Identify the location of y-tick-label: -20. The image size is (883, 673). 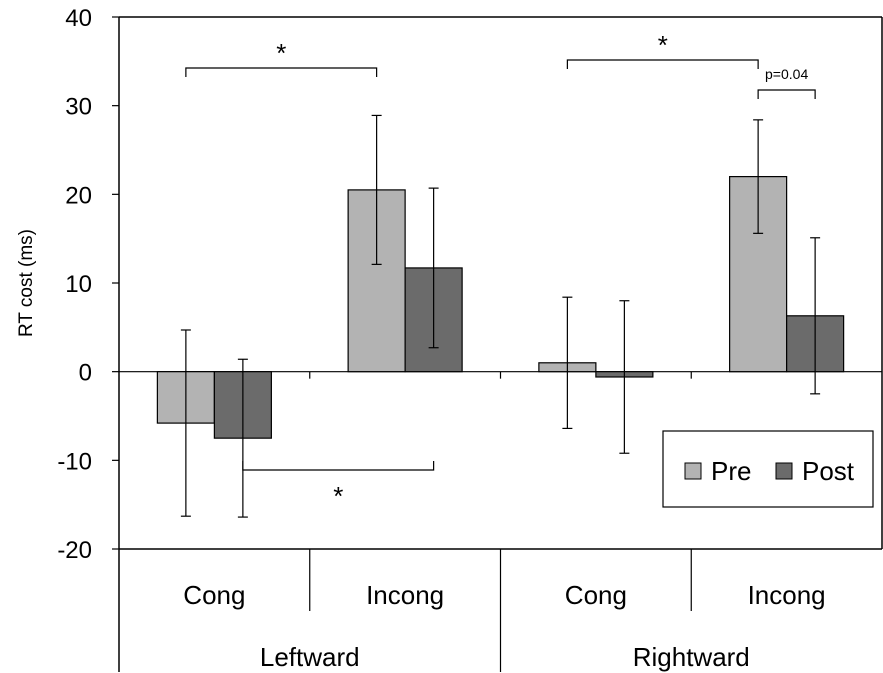
(74, 550).